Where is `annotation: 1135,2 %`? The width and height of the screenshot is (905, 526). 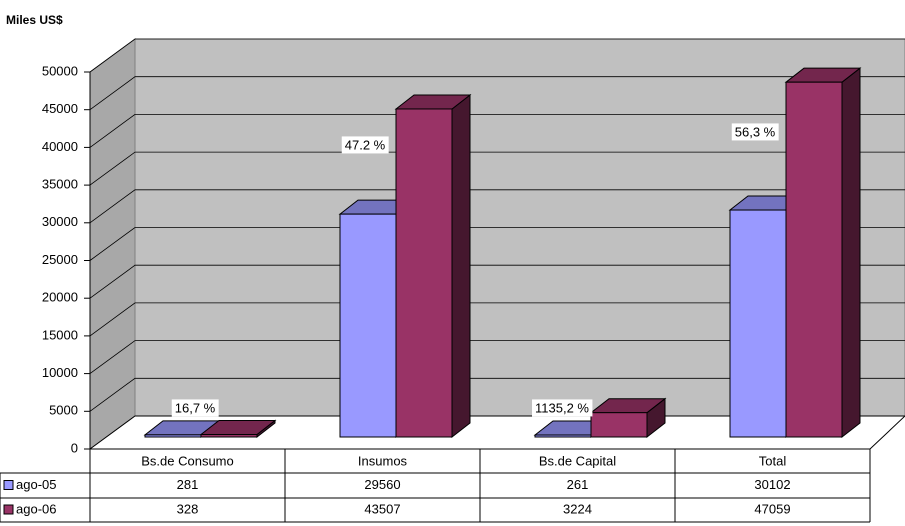
annotation: 1135,2 % is located at coordinates (562, 407).